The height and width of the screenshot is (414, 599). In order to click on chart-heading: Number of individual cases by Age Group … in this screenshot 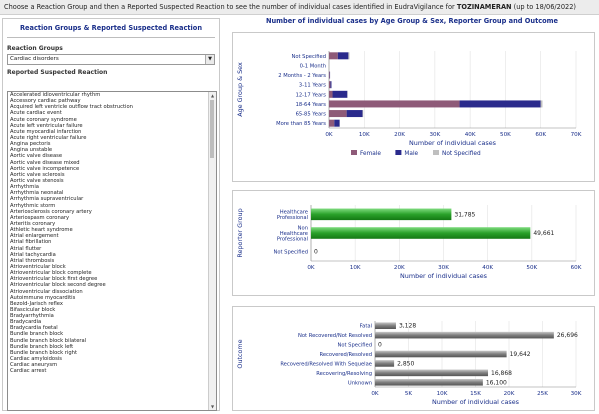, I will do `click(412, 21)`.